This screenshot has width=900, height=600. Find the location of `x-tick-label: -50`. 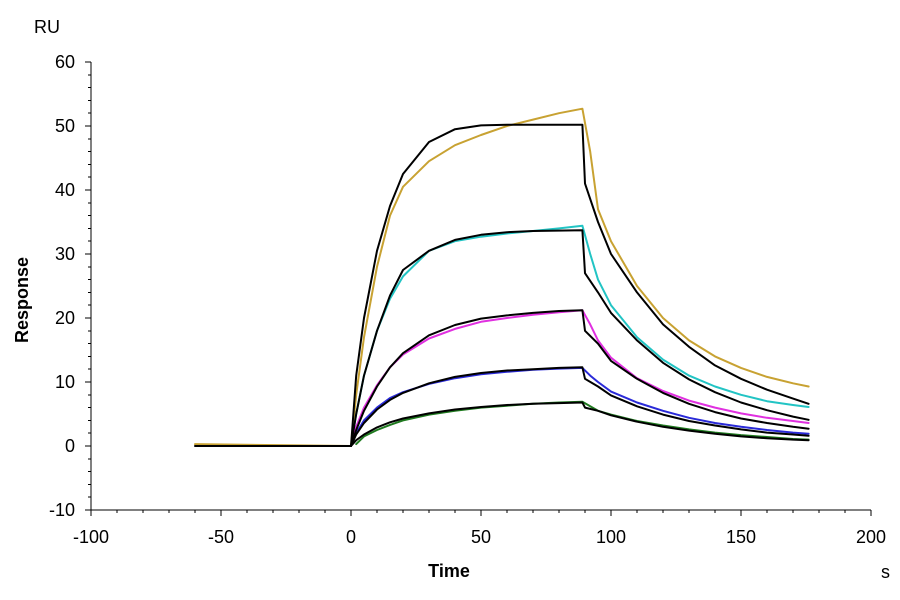

x-tick-label: -50 is located at coordinates (221, 537).